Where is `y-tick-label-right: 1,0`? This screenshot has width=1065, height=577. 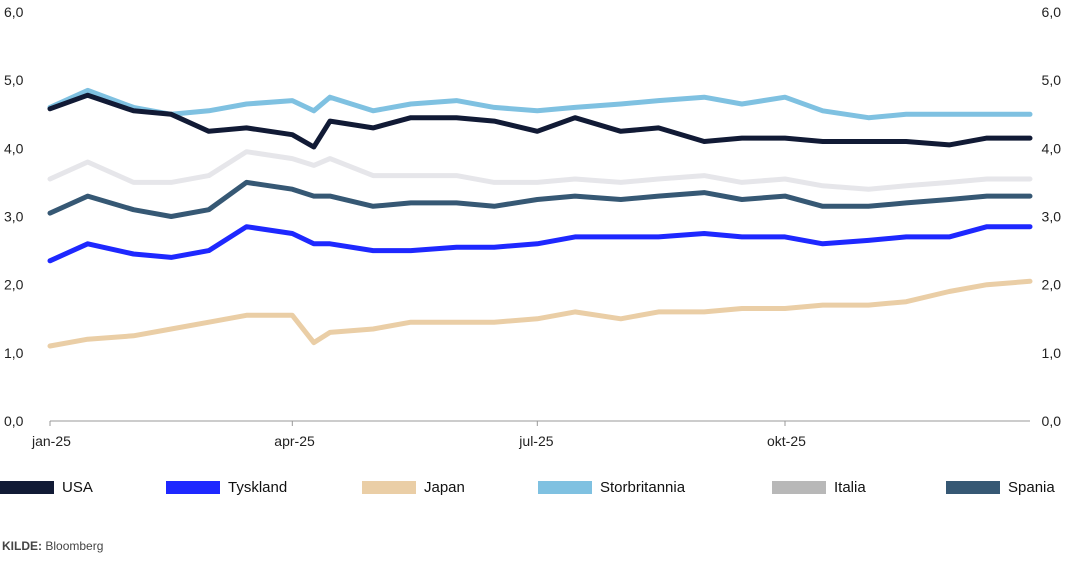 y-tick-label-right: 1,0 is located at coordinates (1052, 353).